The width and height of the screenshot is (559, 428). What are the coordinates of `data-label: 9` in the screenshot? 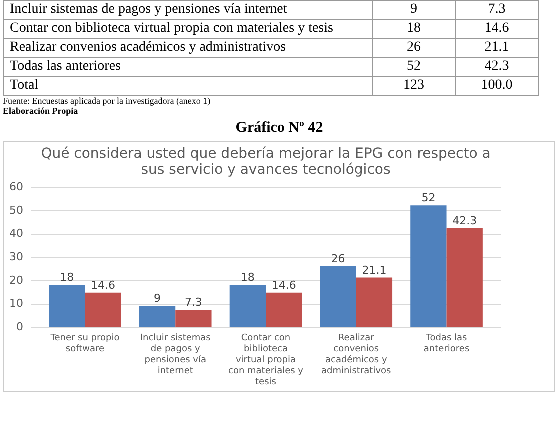 It's located at (158, 298).